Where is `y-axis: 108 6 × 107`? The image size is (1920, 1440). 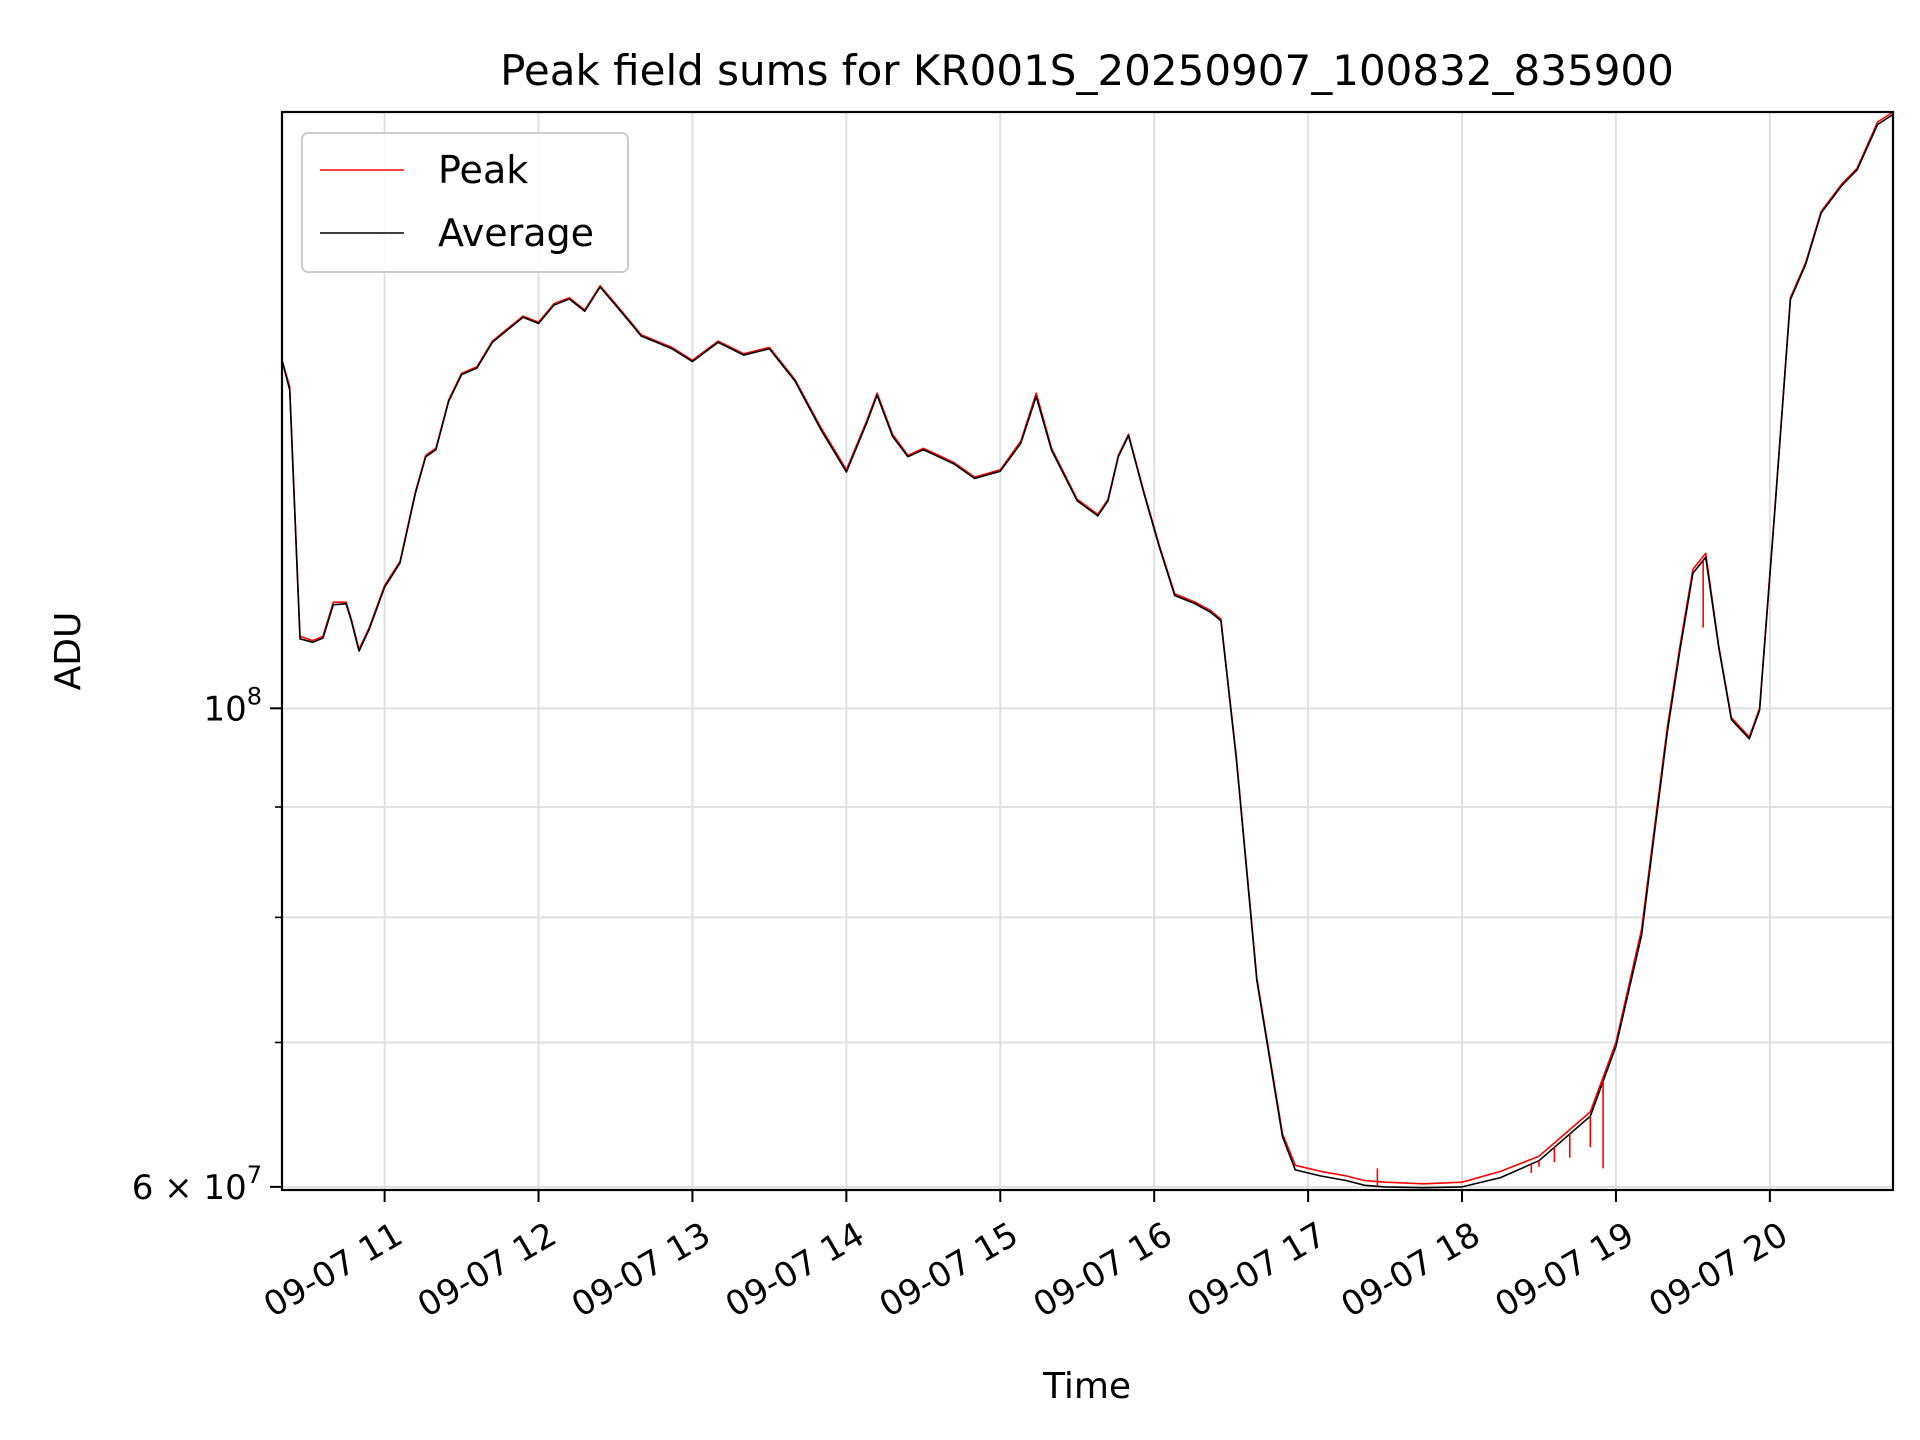 y-axis: 108 6 × 107 is located at coordinates (207, 945).